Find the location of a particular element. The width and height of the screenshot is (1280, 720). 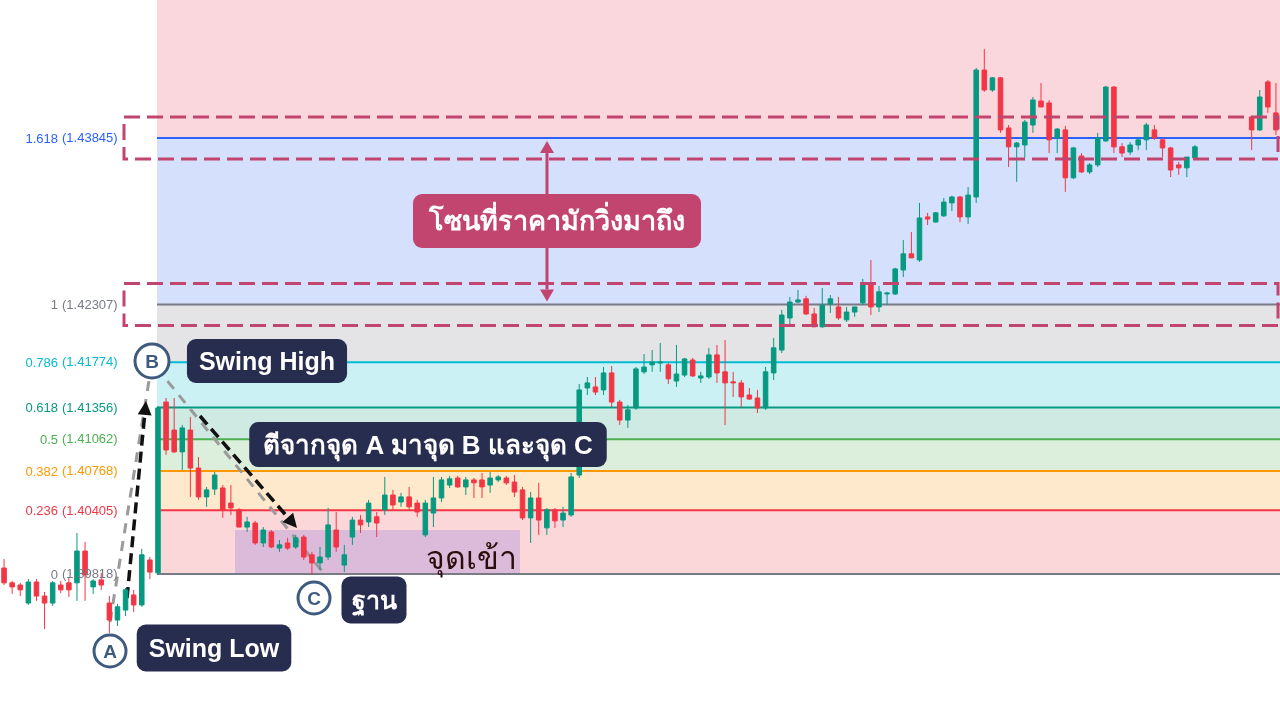

annotation: ตีจากจุด A มาจุด B และจุด C is located at coordinates (428, 445).